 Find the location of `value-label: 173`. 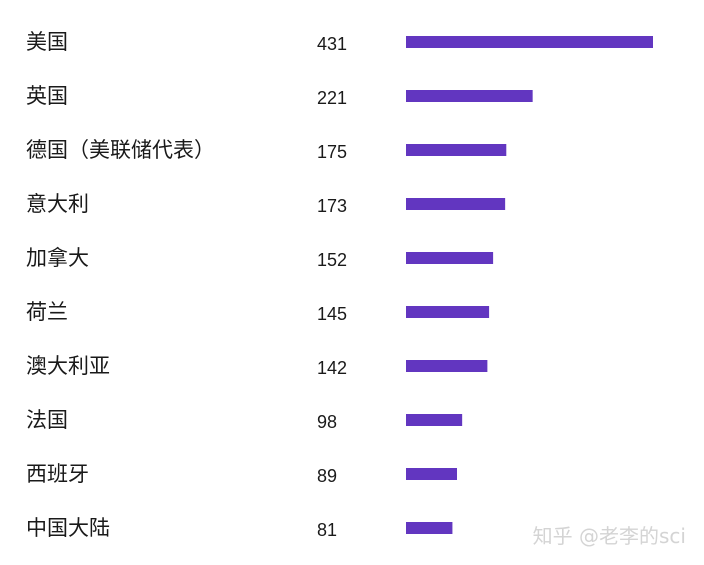

value-label: 173 is located at coordinates (332, 206).